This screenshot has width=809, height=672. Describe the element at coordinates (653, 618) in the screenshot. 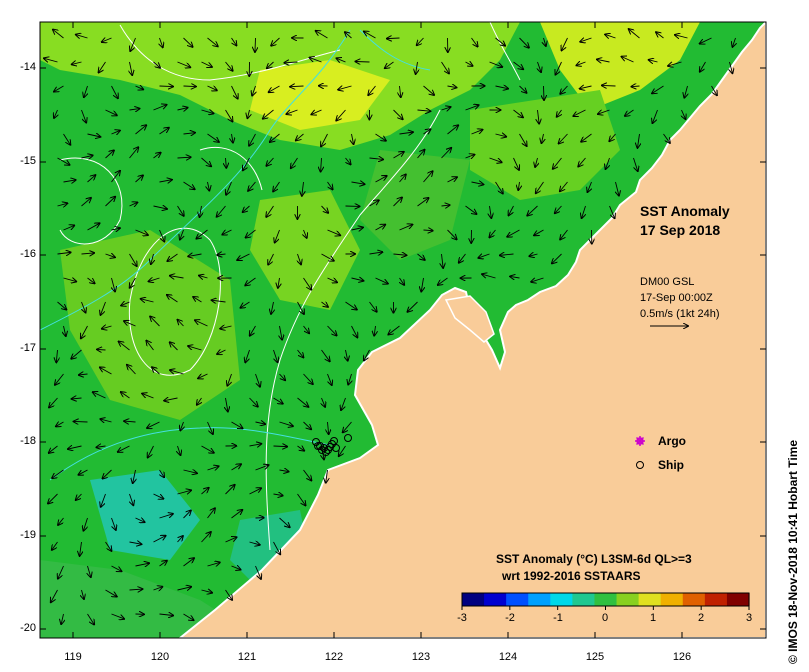

I see `colorbar-tick-label: 1` at that location.